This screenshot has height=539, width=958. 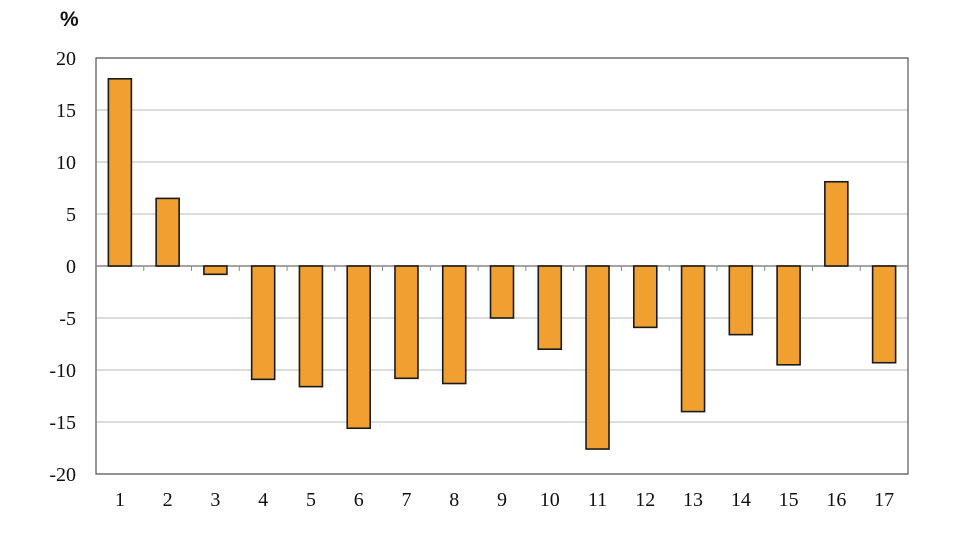 What do you see at coordinates (215, 500) in the screenshot?
I see `x-tick-label: 3` at bounding box center [215, 500].